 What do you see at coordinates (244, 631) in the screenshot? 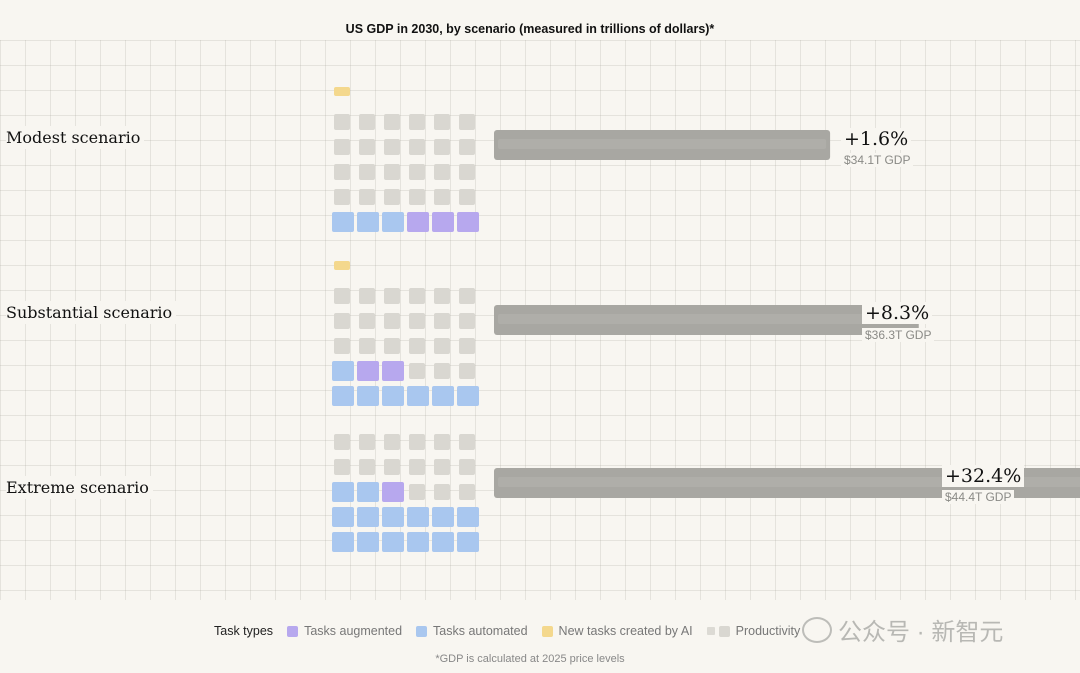
I see `legend-title: Task types` at bounding box center [244, 631].